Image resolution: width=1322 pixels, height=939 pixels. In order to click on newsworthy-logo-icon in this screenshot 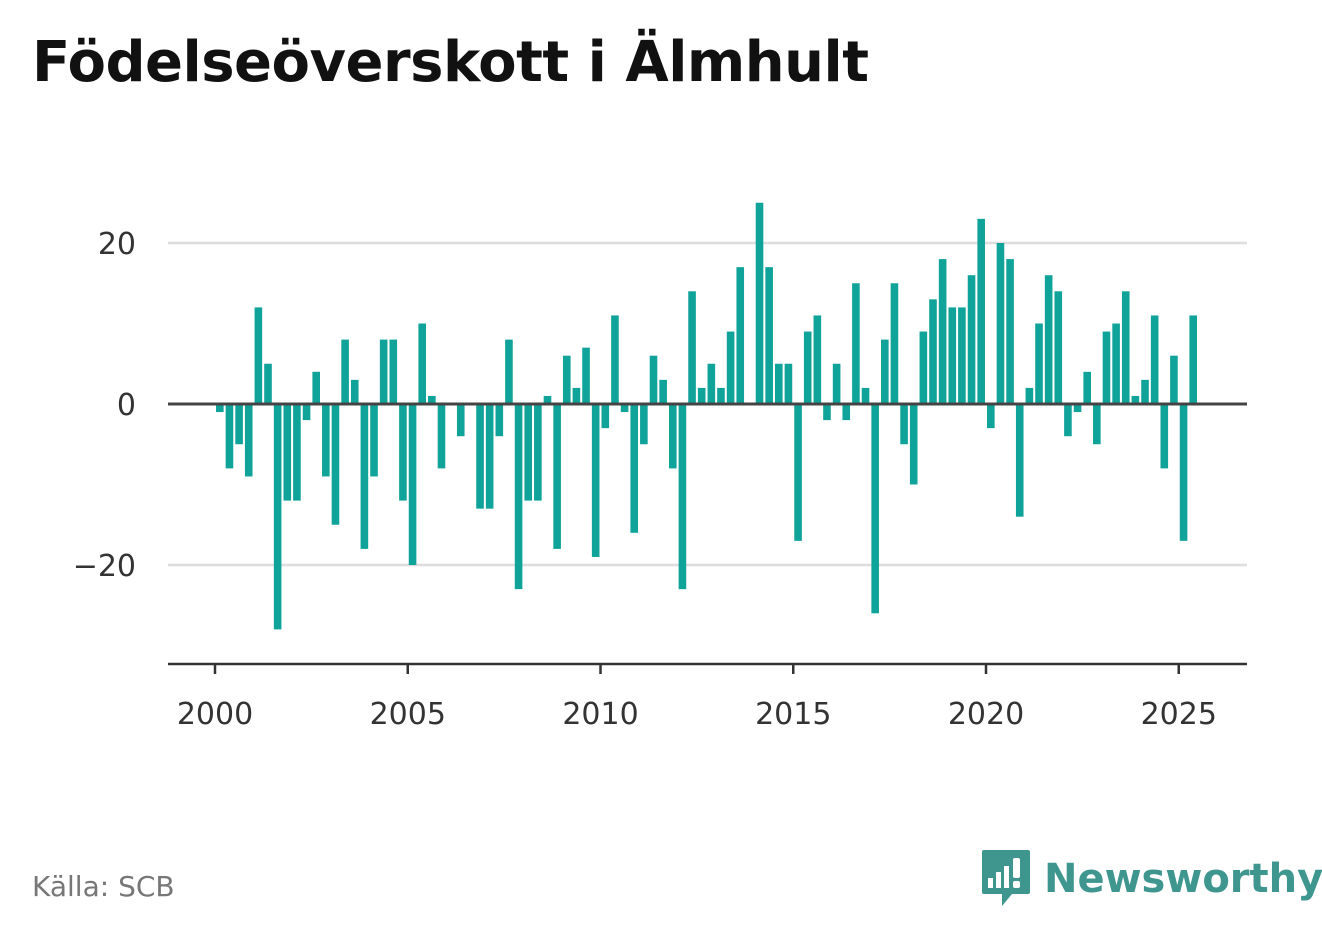, I will do `click(1006, 878)`.